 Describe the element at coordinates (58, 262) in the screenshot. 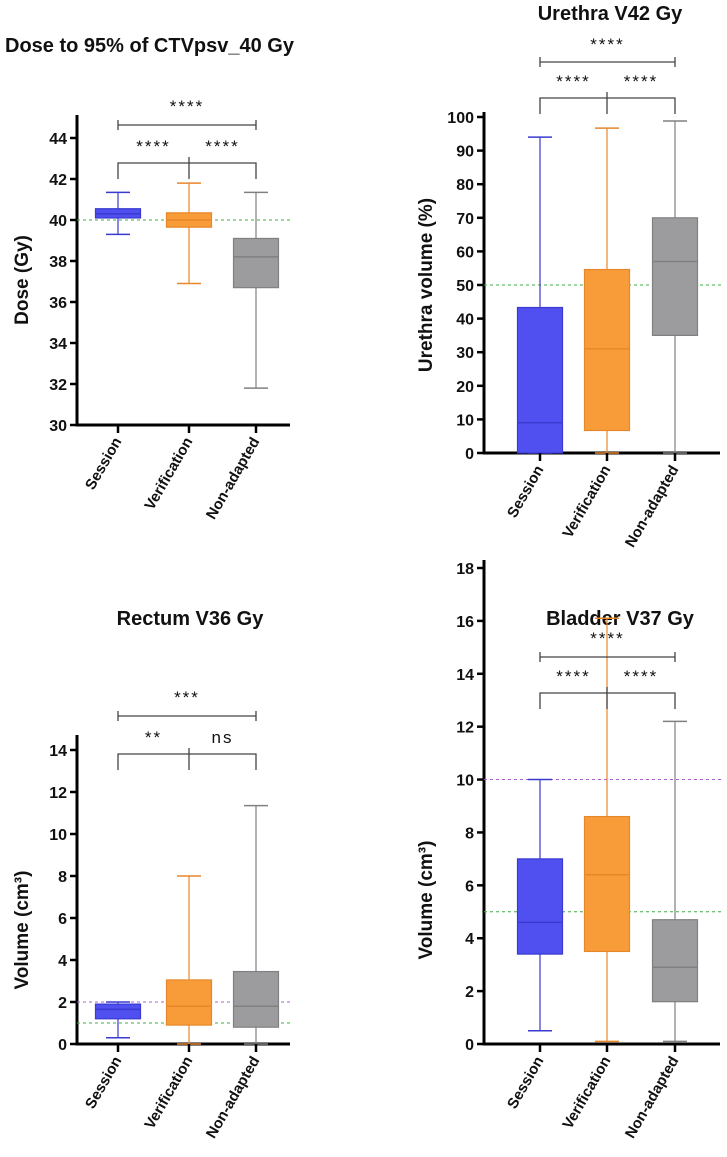

I see `y-tick-label: 38` at that location.